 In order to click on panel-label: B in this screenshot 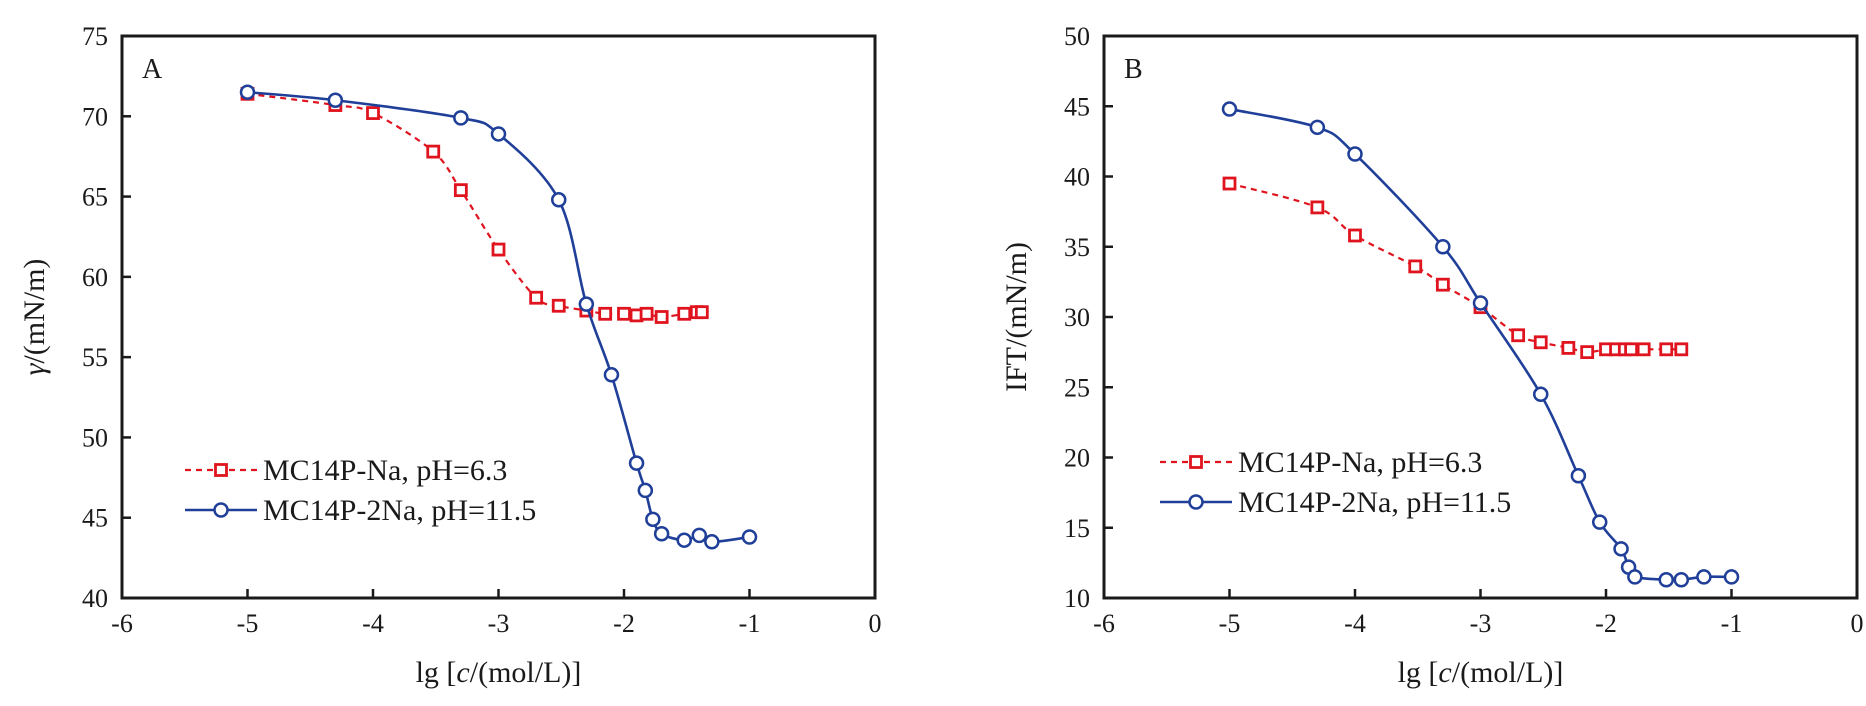, I will do `click(1133, 69)`.